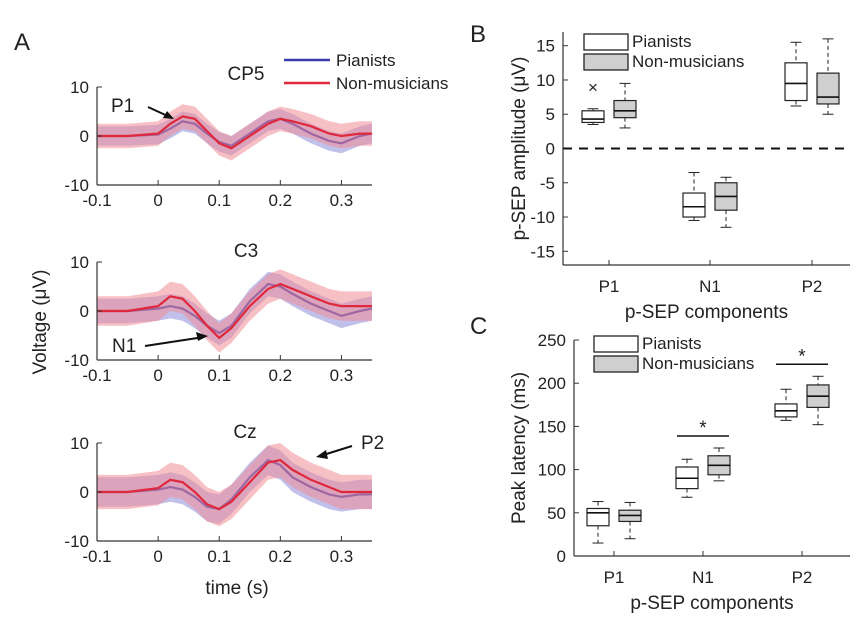 The image size is (859, 633). I want to click on panel-label-c: C, so click(478, 326).